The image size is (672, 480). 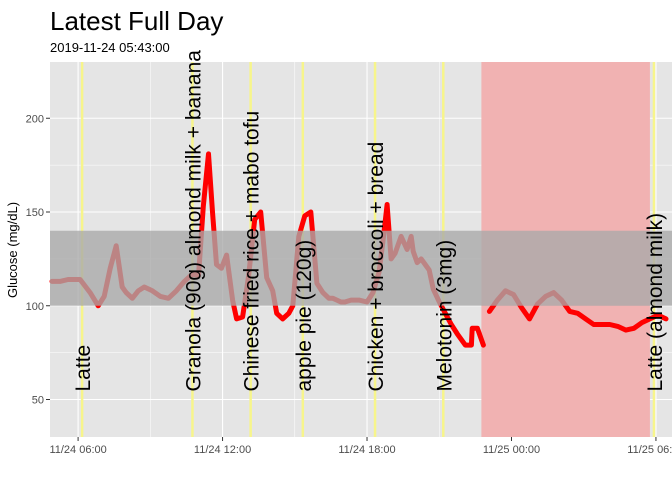 What do you see at coordinates (35, 307) in the screenshot?
I see `y-tick-label: 100` at bounding box center [35, 307].